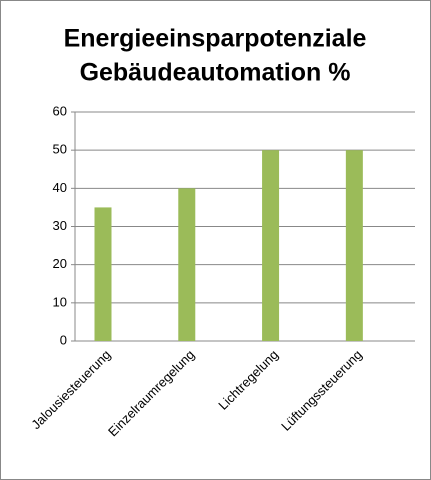 This screenshot has height=480, width=431. Describe the element at coordinates (63, 339) in the screenshot. I see `y-tick-label: 0` at that location.